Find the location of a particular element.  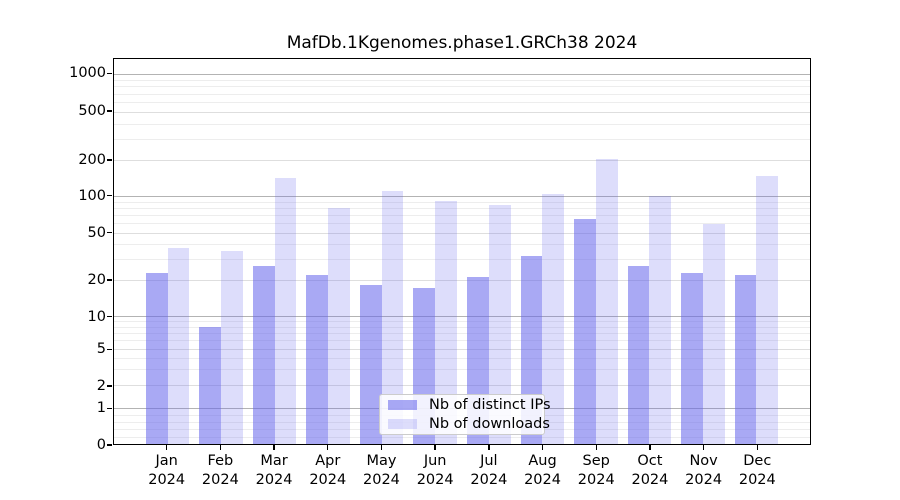

gridline-0.2 is located at coordinates (462, 437).